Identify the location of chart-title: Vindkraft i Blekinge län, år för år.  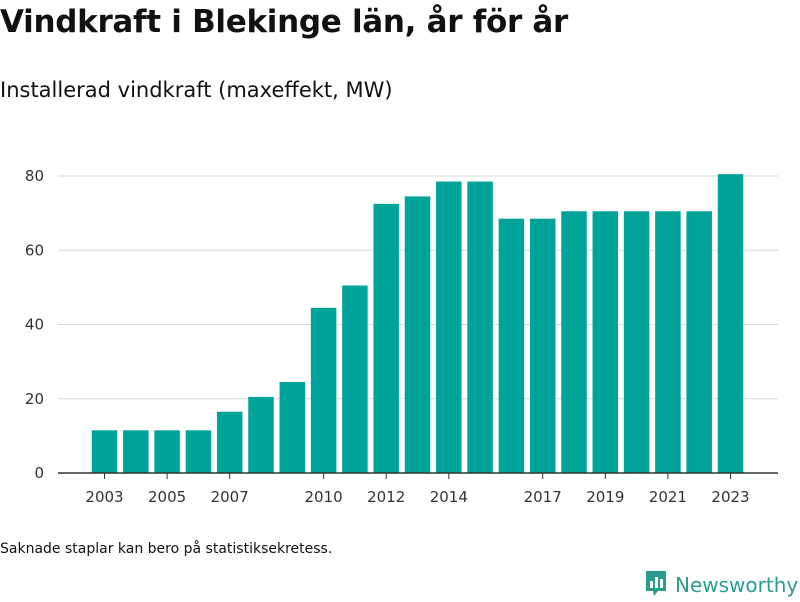
(284, 22).